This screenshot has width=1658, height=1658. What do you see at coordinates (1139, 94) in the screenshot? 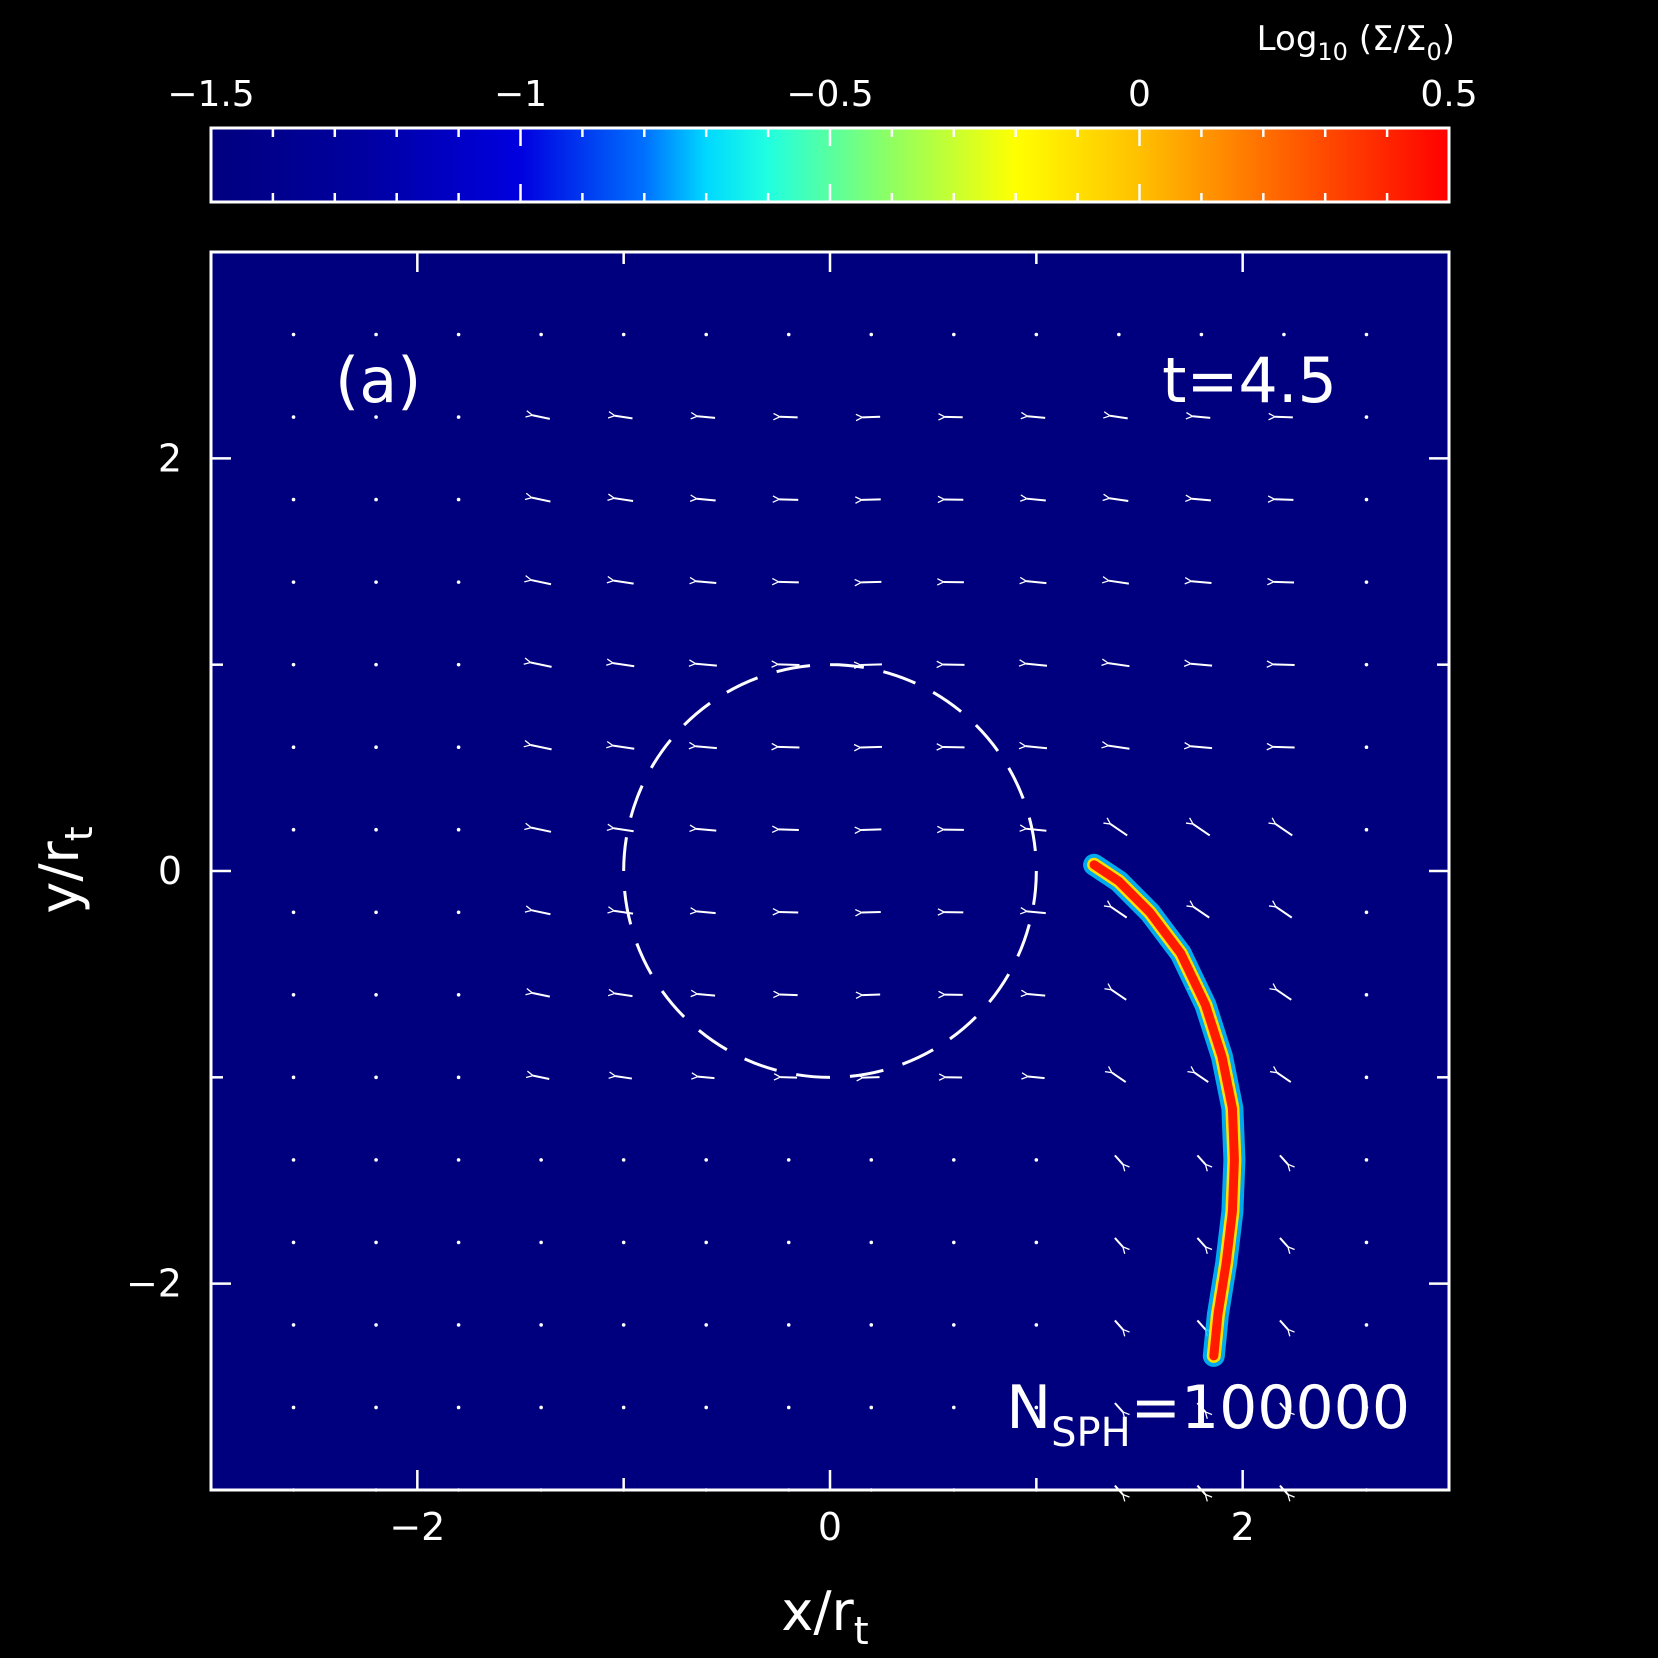
I see `colorbar-tick-label: 0` at bounding box center [1139, 94].